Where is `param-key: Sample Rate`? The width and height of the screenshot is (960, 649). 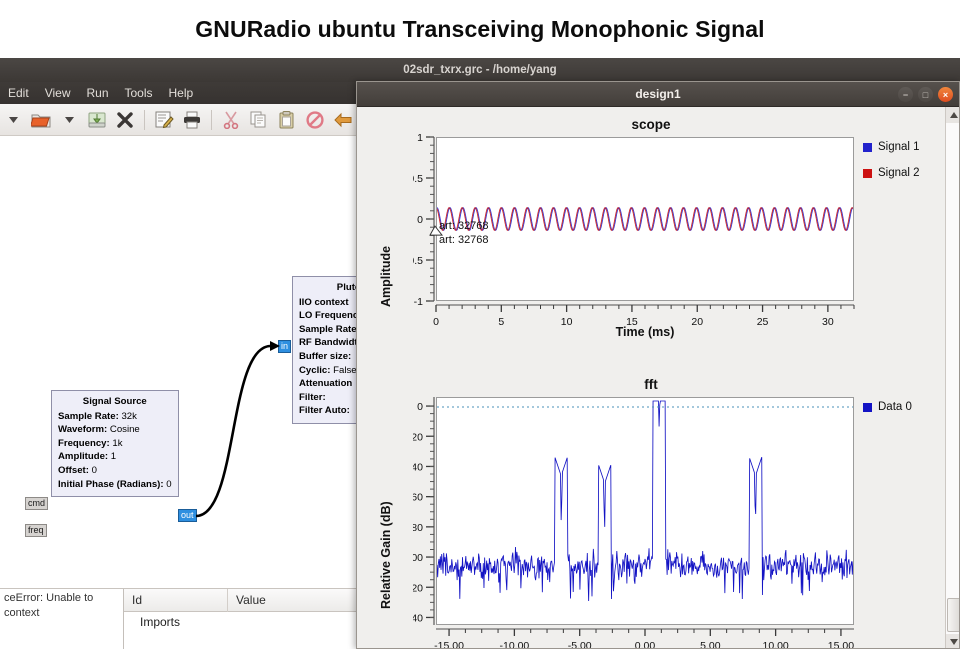
param-key: Sample Rate is located at coordinates (328, 329).